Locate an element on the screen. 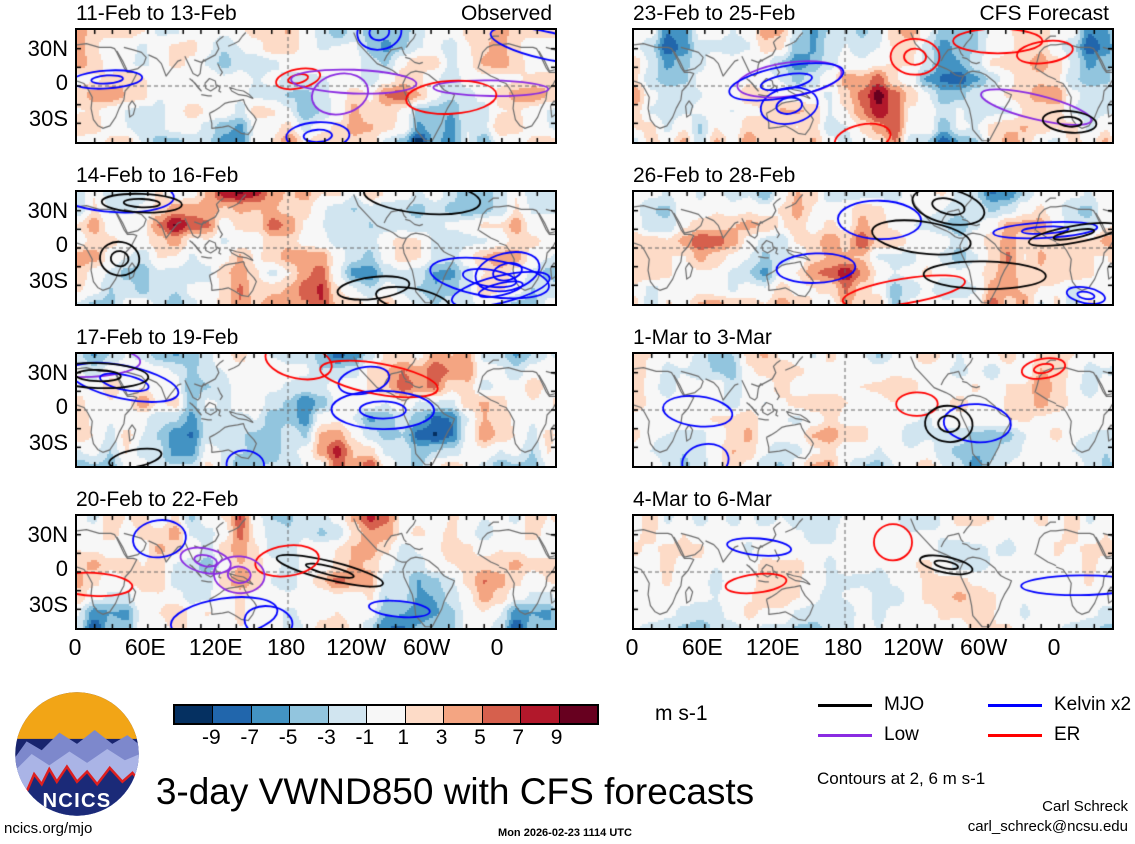 This screenshot has width=1135, height=844. timestamp: Mon 2026-02-23 1114 UTC is located at coordinates (565, 833).